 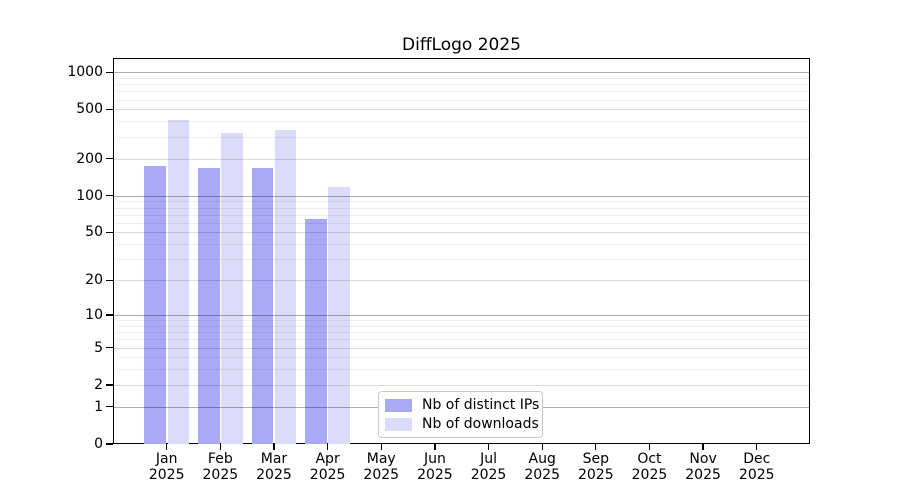 I want to click on x-tick-label: Dec 2025, so click(x=757, y=467).